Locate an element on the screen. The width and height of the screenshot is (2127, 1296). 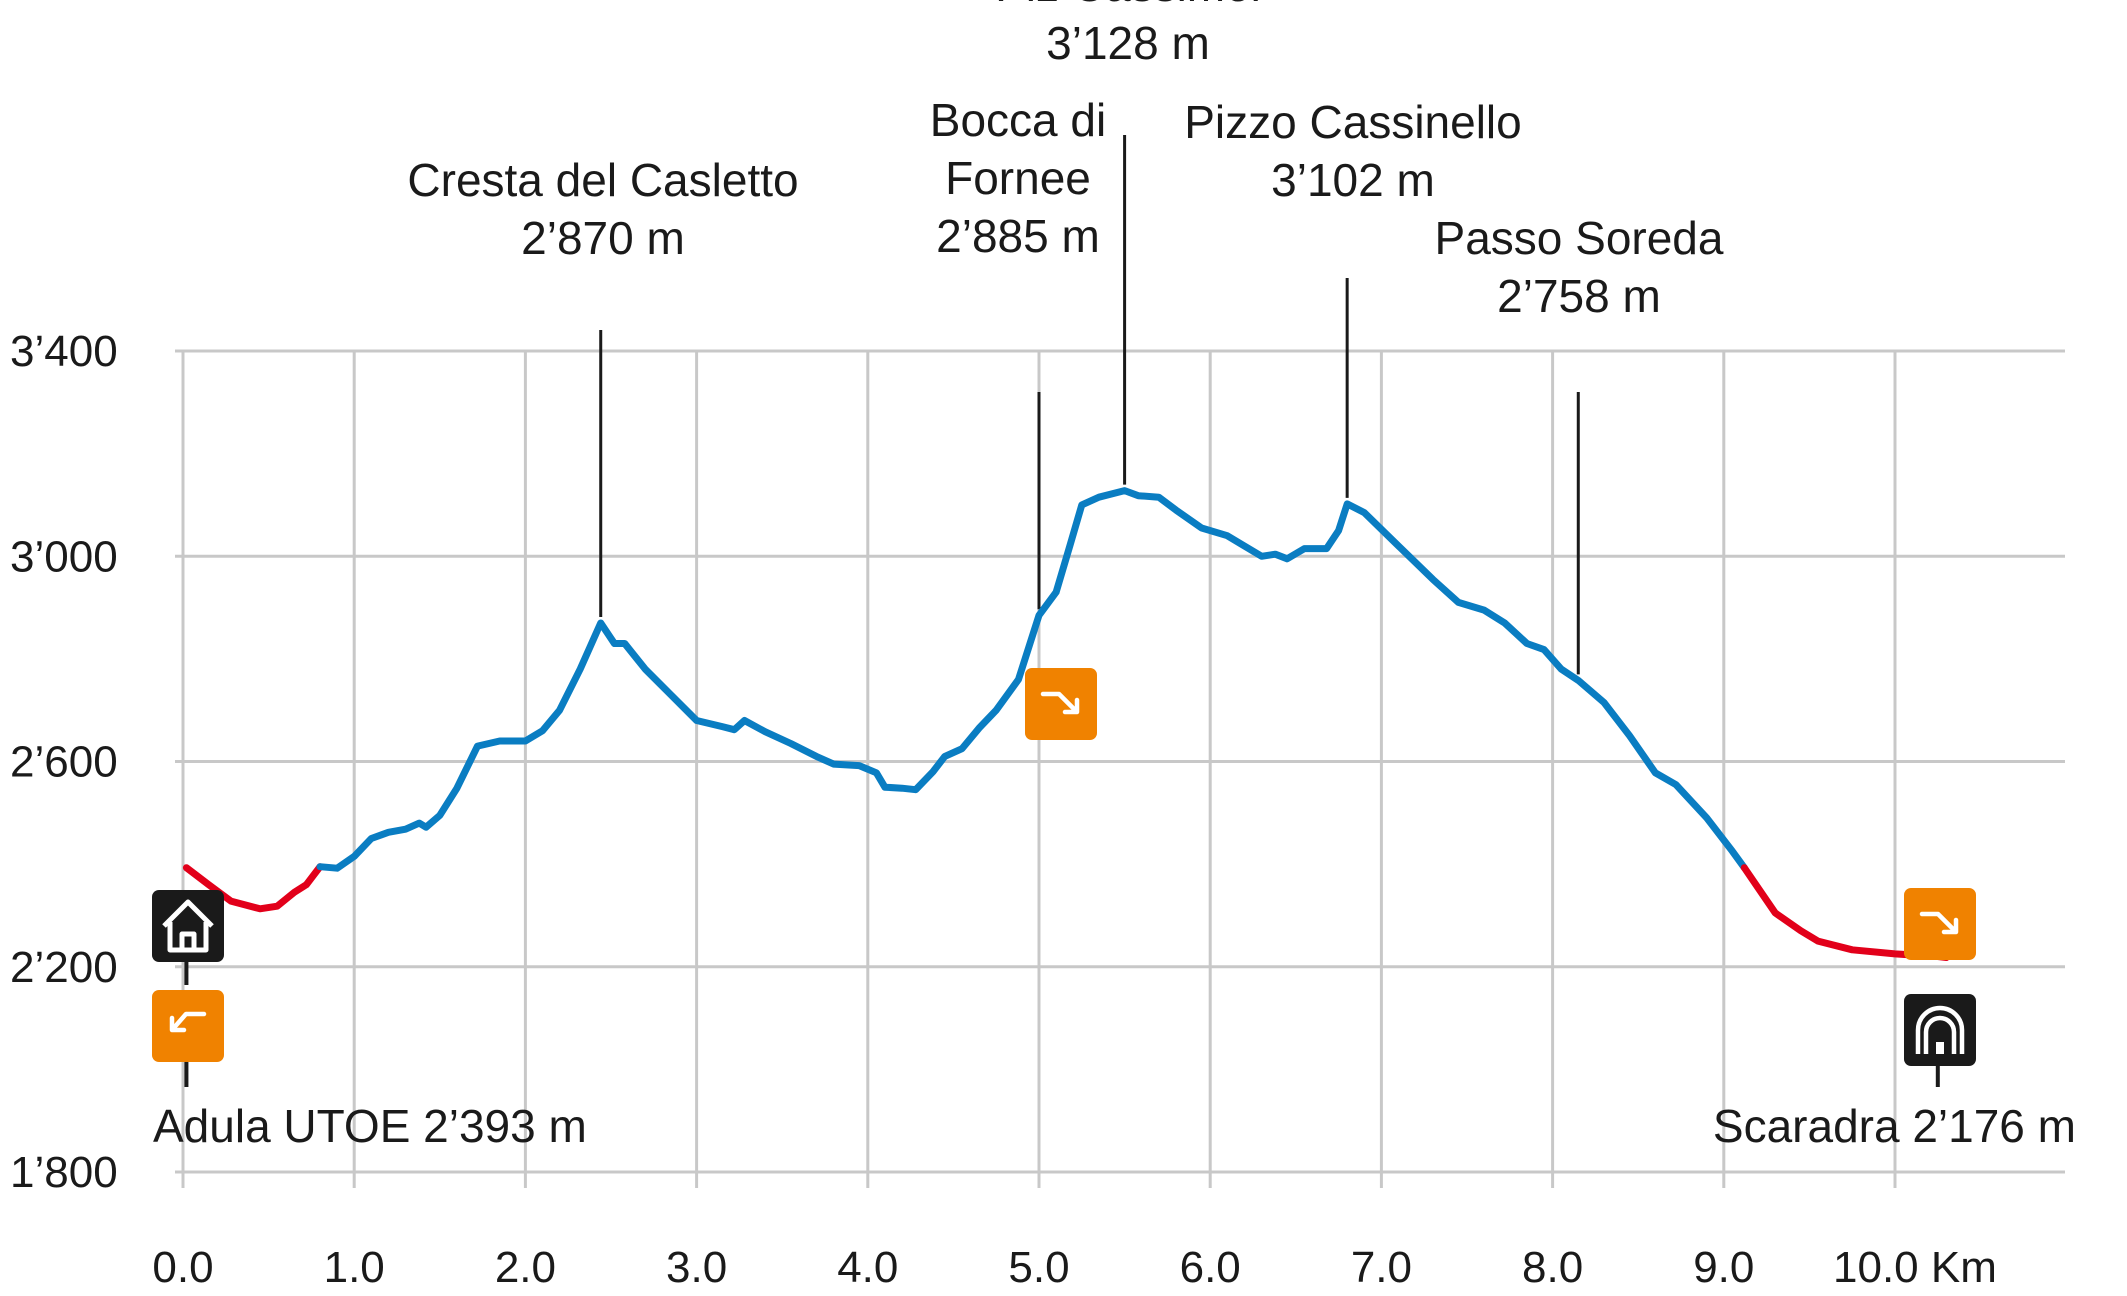
end-location-label: Scaradra 2’176 m is located at coordinates (1894, 1126).